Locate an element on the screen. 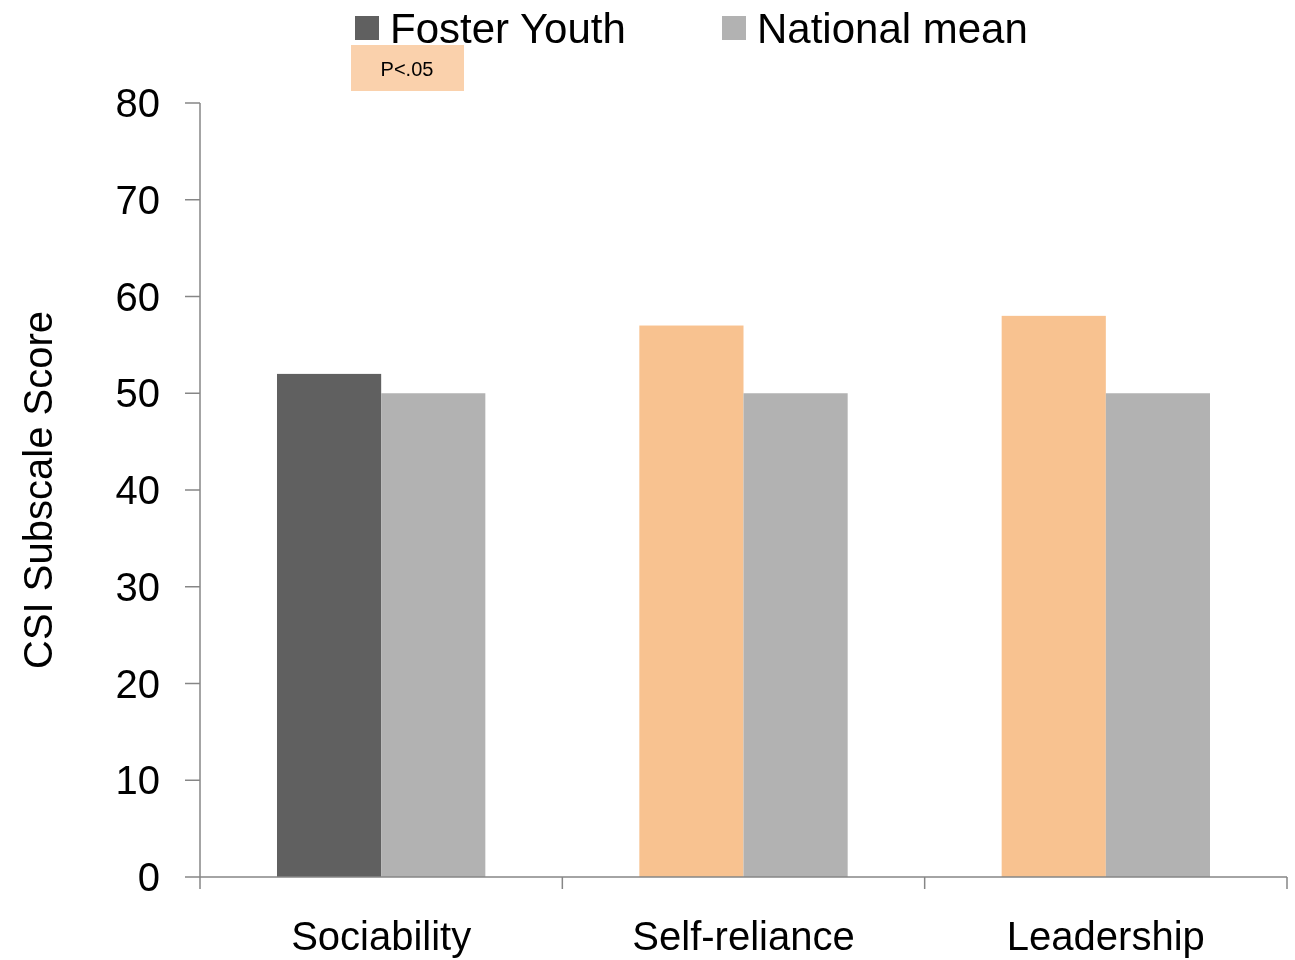  y-axis-title: CSI Subscale Score is located at coordinates (38, 490).